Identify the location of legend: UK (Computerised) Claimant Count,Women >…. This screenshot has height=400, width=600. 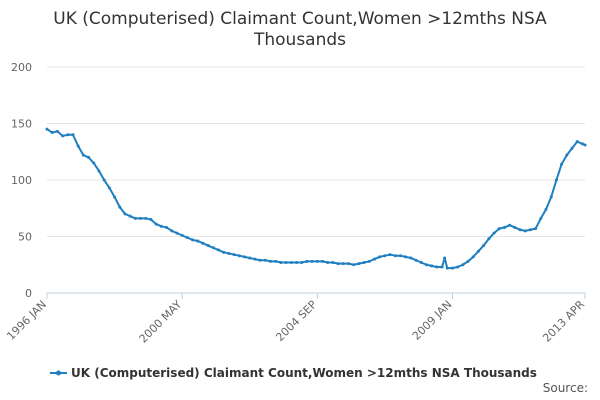
(293, 373).